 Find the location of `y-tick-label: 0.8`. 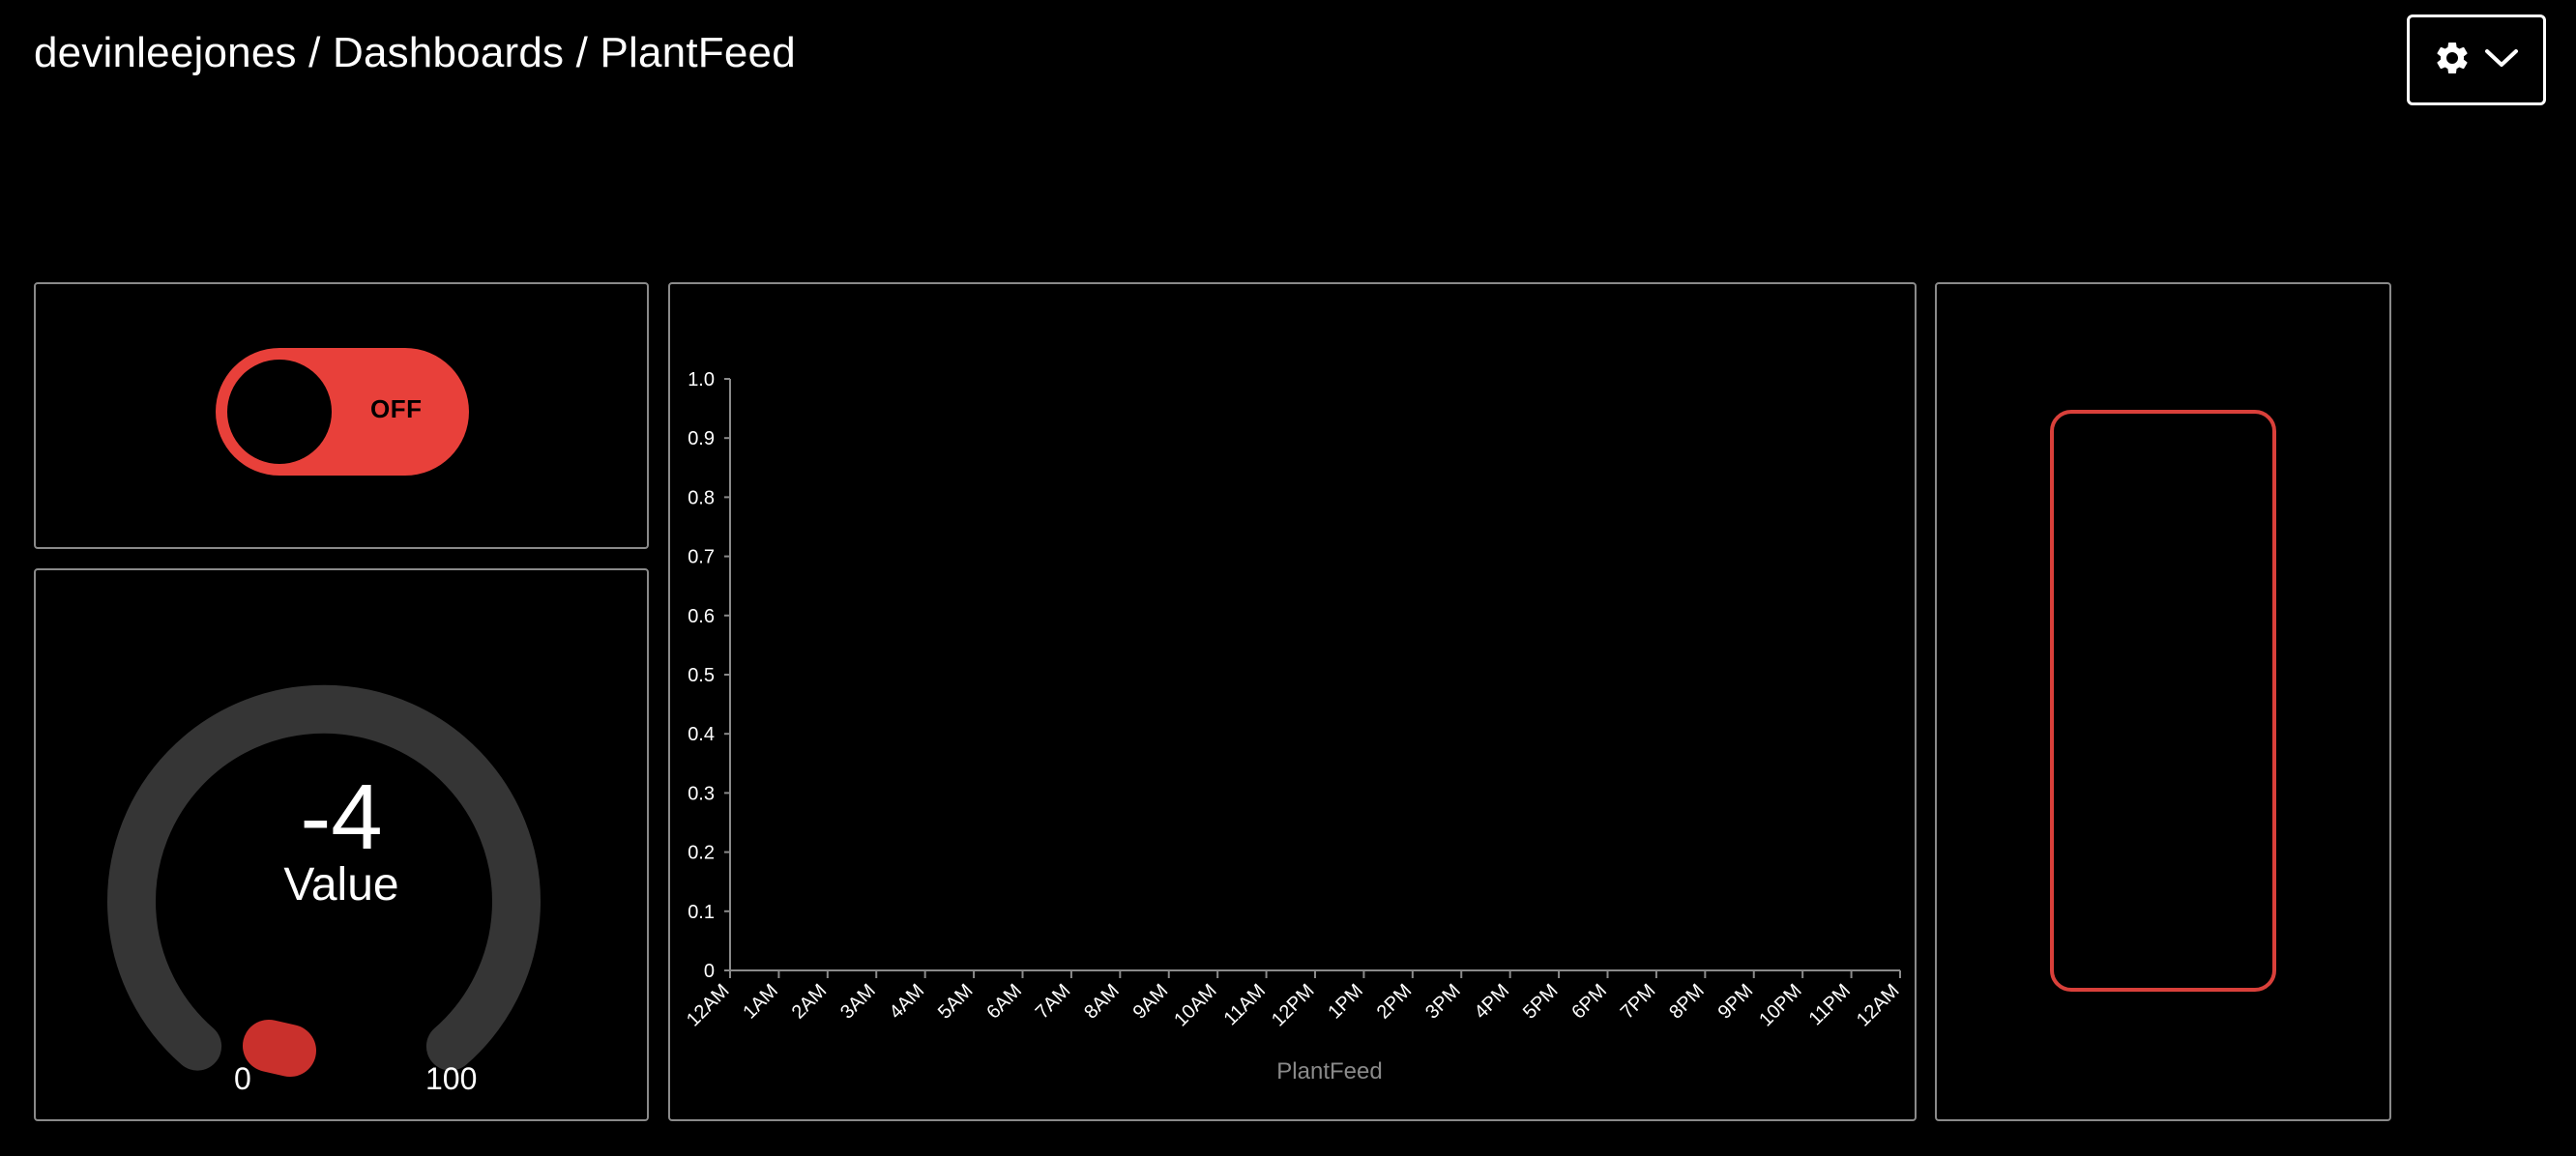

y-tick-label: 0.8 is located at coordinates (701, 497).